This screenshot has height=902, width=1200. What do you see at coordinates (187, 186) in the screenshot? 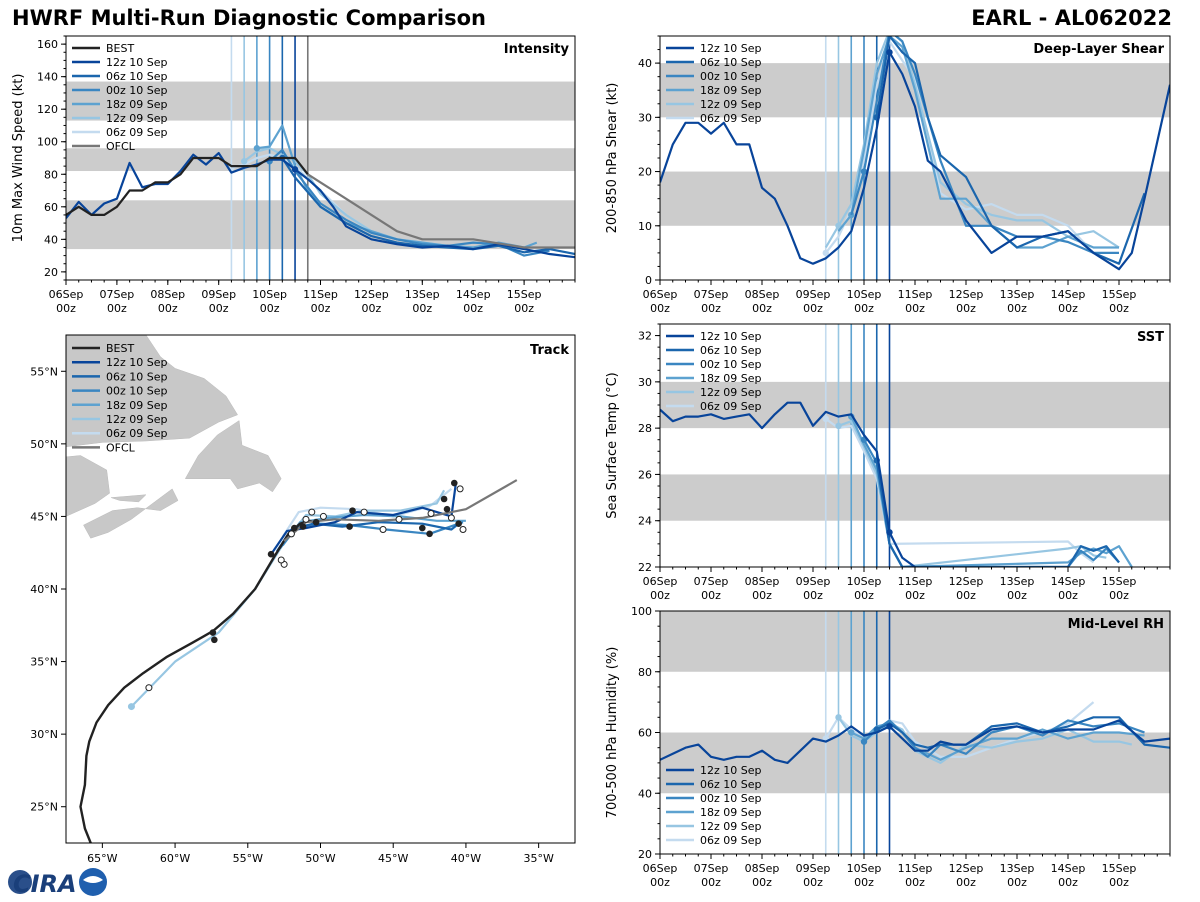
I see `best-line` at bounding box center [187, 186].